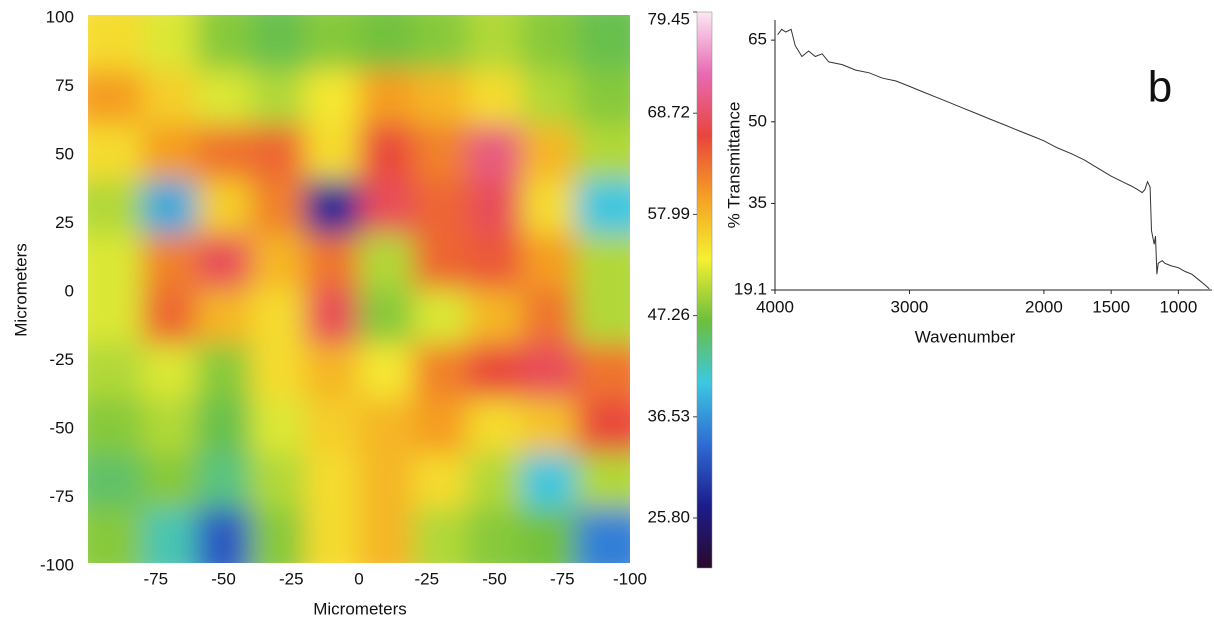  I want to click on colorbar-tick-label: 68.72, so click(668, 112).